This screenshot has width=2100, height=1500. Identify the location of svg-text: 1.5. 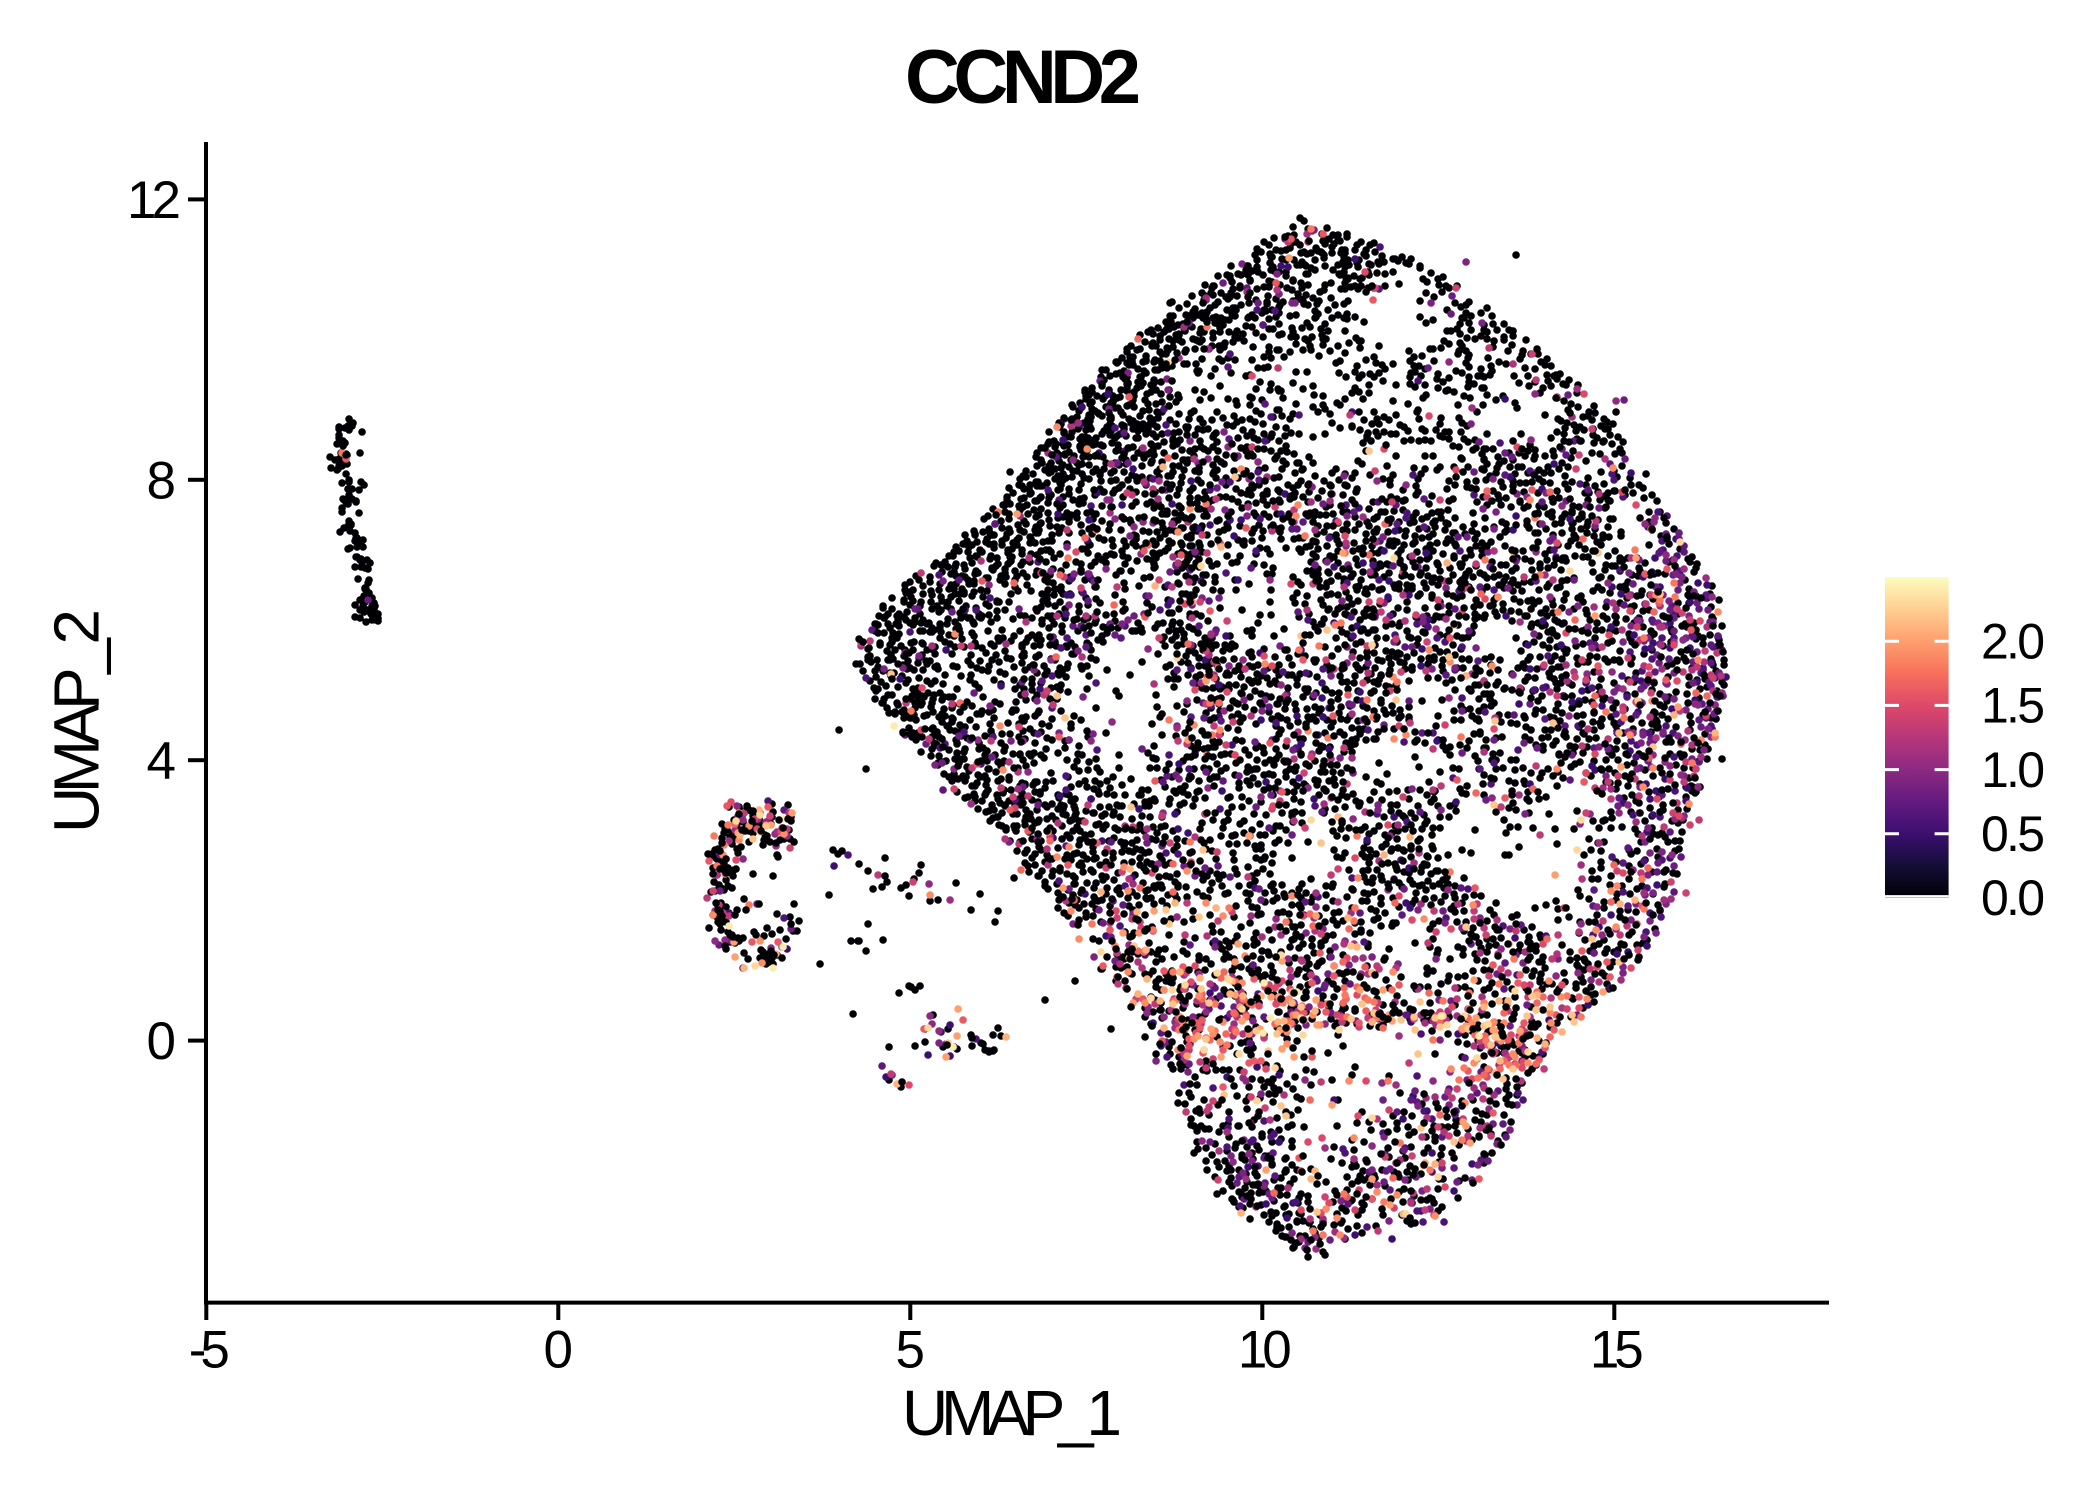
(2013, 706).